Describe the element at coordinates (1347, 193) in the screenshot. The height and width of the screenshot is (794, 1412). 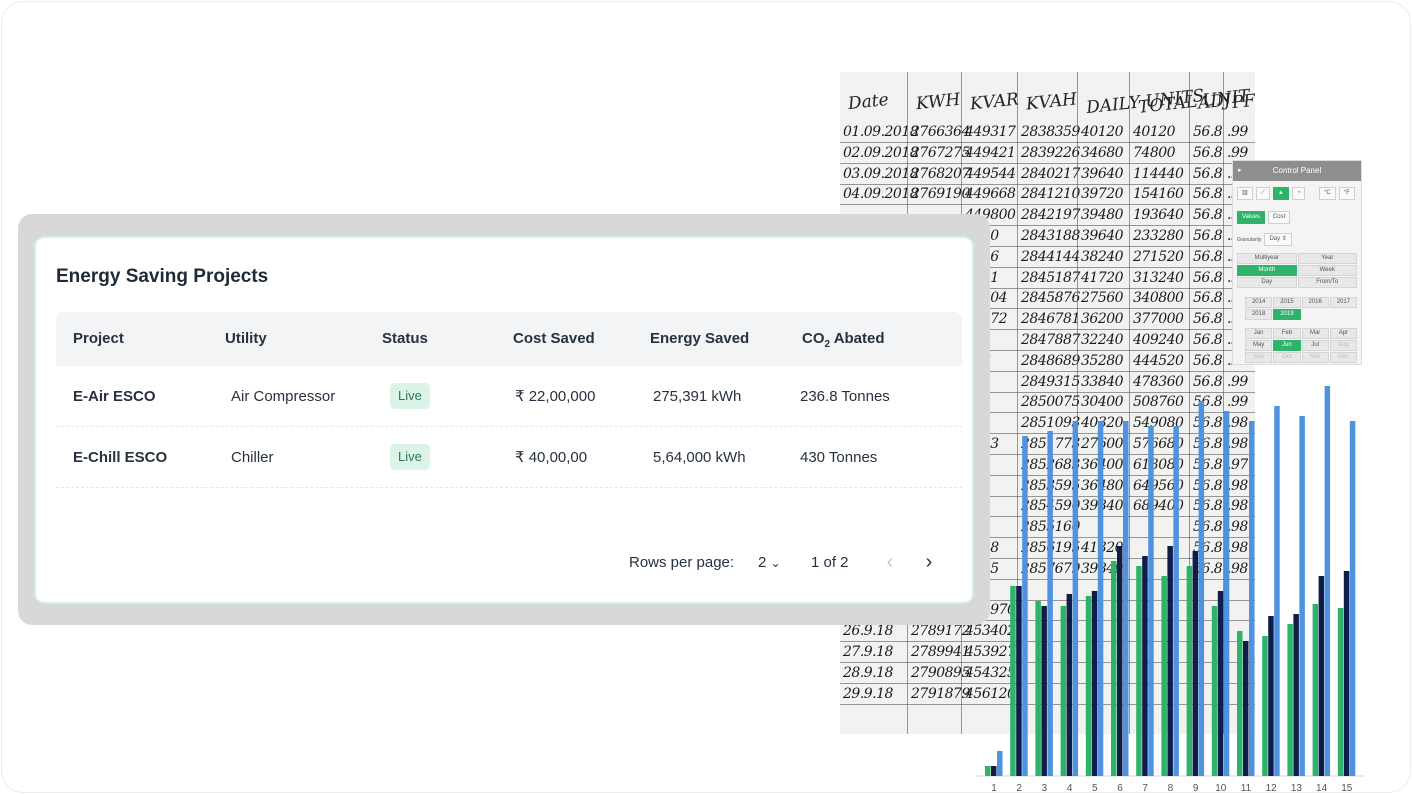
I see `unit-fahrenheit: °F` at that location.